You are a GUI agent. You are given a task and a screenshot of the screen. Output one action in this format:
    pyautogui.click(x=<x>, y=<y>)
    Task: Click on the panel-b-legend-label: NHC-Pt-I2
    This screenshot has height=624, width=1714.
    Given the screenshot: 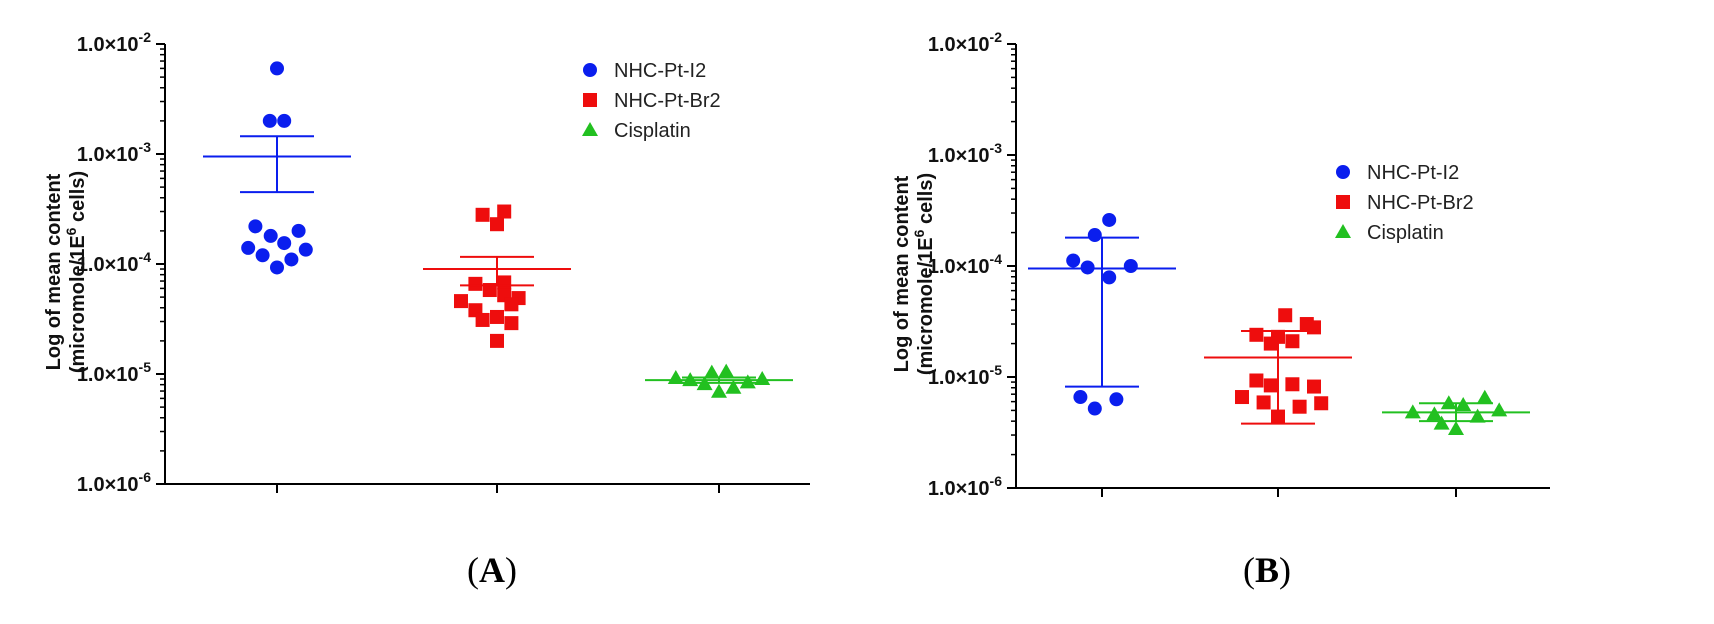 What is the action you would take?
    pyautogui.click(x=1413, y=173)
    